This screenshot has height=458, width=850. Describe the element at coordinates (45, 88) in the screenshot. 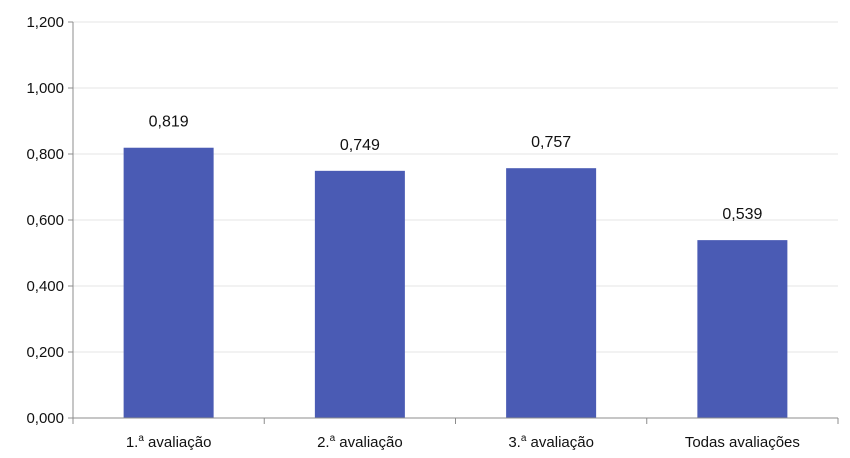

I see `y-tick-label: 1,000` at that location.